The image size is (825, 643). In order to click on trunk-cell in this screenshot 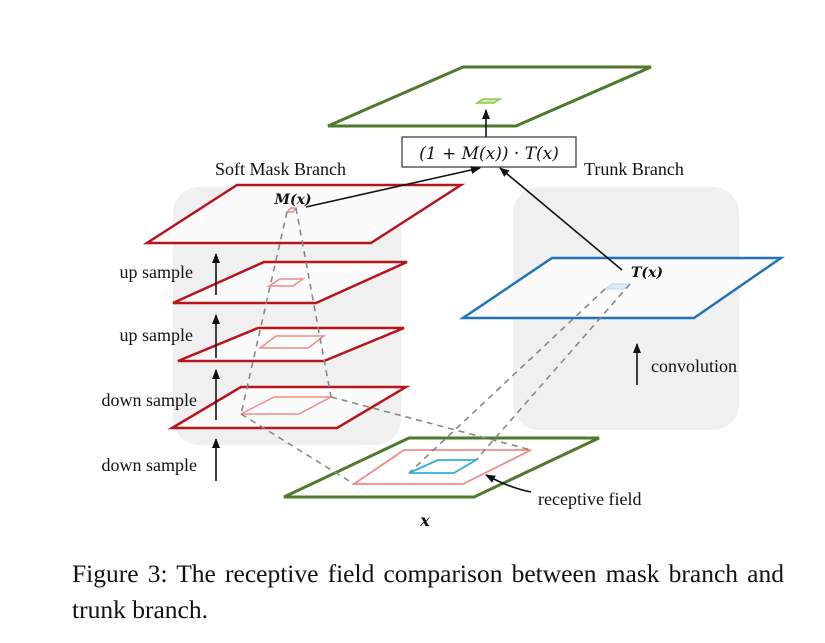, I will do `click(617, 286)`.